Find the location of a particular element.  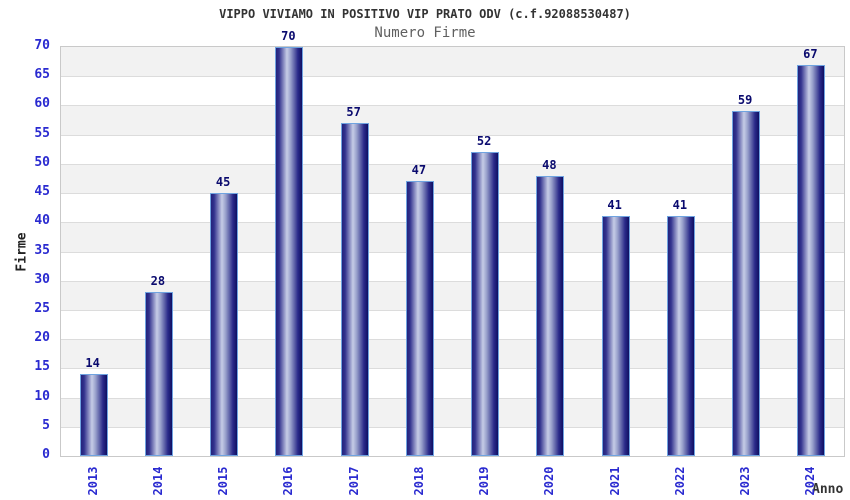

x-tick-label: 2016 is located at coordinates (288, 481).